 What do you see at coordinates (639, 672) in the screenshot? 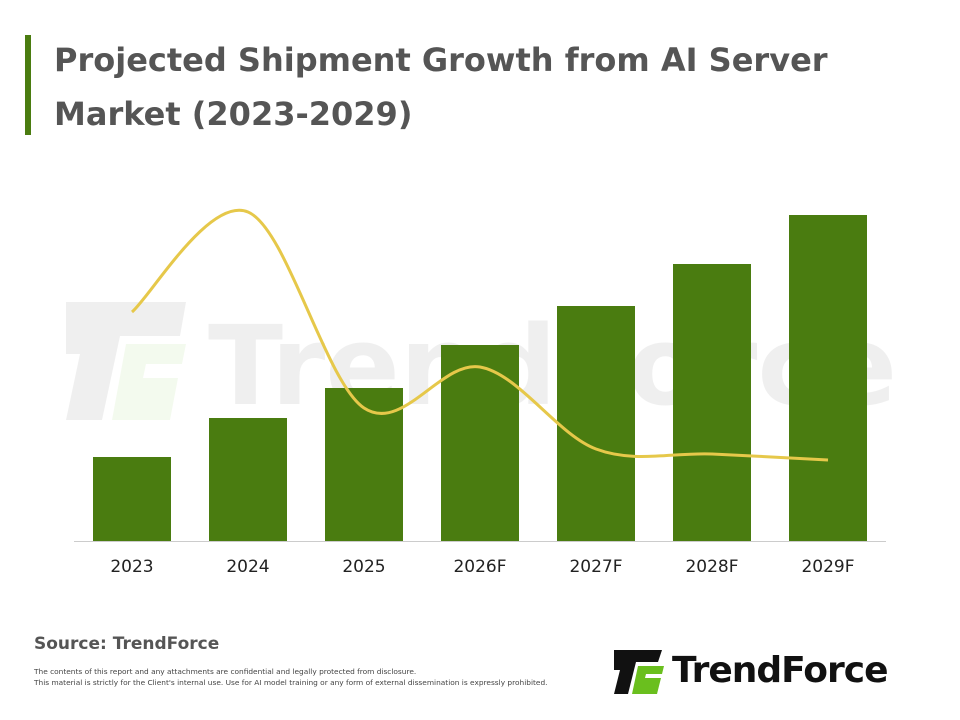
I see `trendforce-logo-icon` at bounding box center [639, 672].